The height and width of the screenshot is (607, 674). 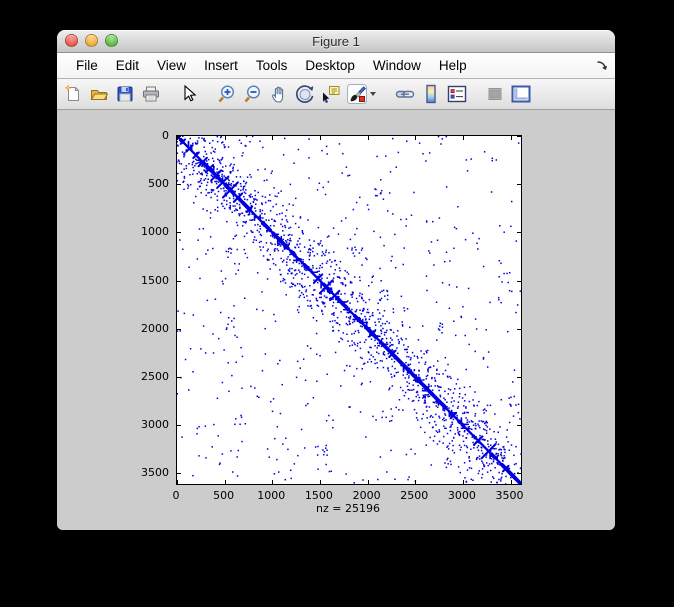 What do you see at coordinates (155, 232) in the screenshot?
I see `y-tick-label: 1000` at bounding box center [155, 232].